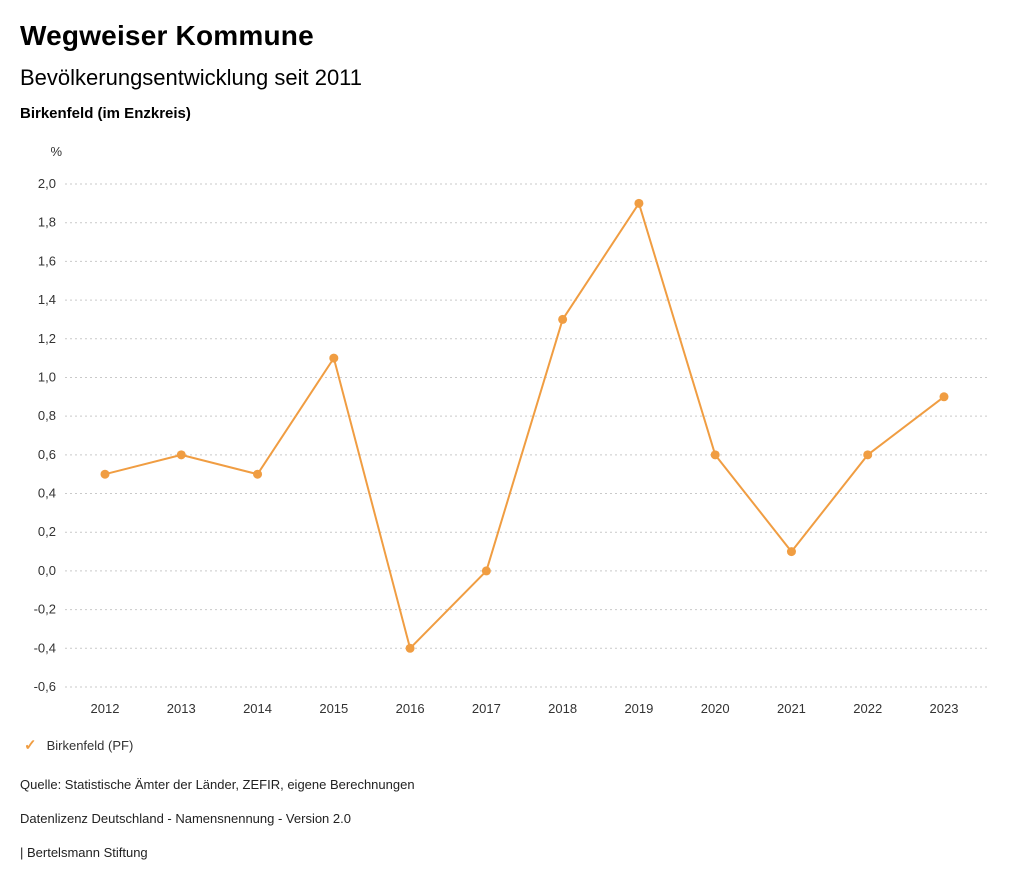 The image size is (1024, 888). What do you see at coordinates (45, 647) in the screenshot?
I see `svg-text: -0,4` at bounding box center [45, 647].